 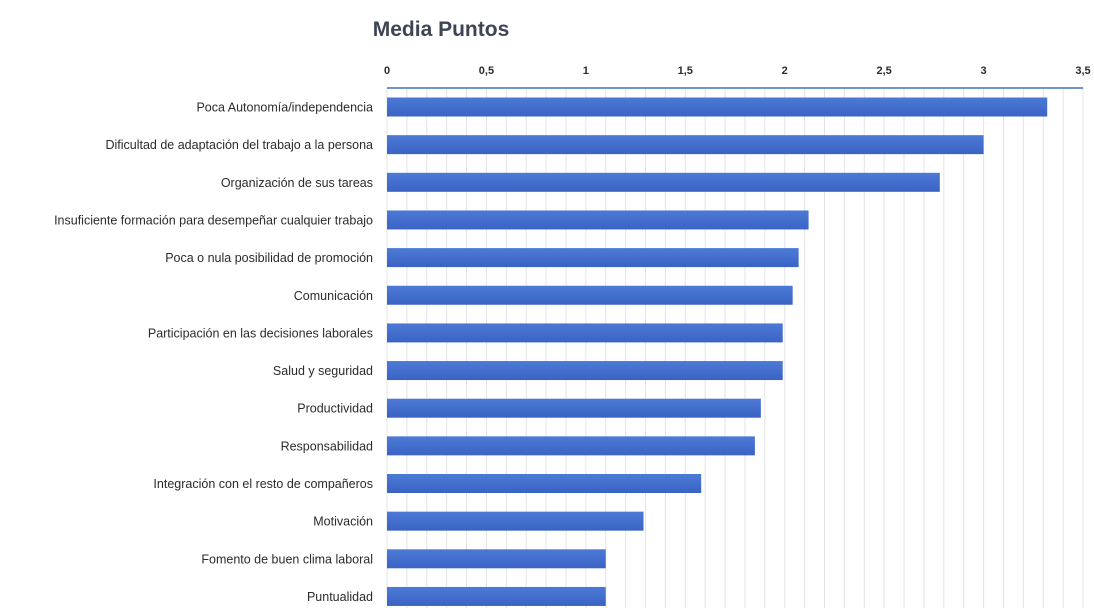 I want to click on x-tick-label: 2, so click(x=785, y=71).